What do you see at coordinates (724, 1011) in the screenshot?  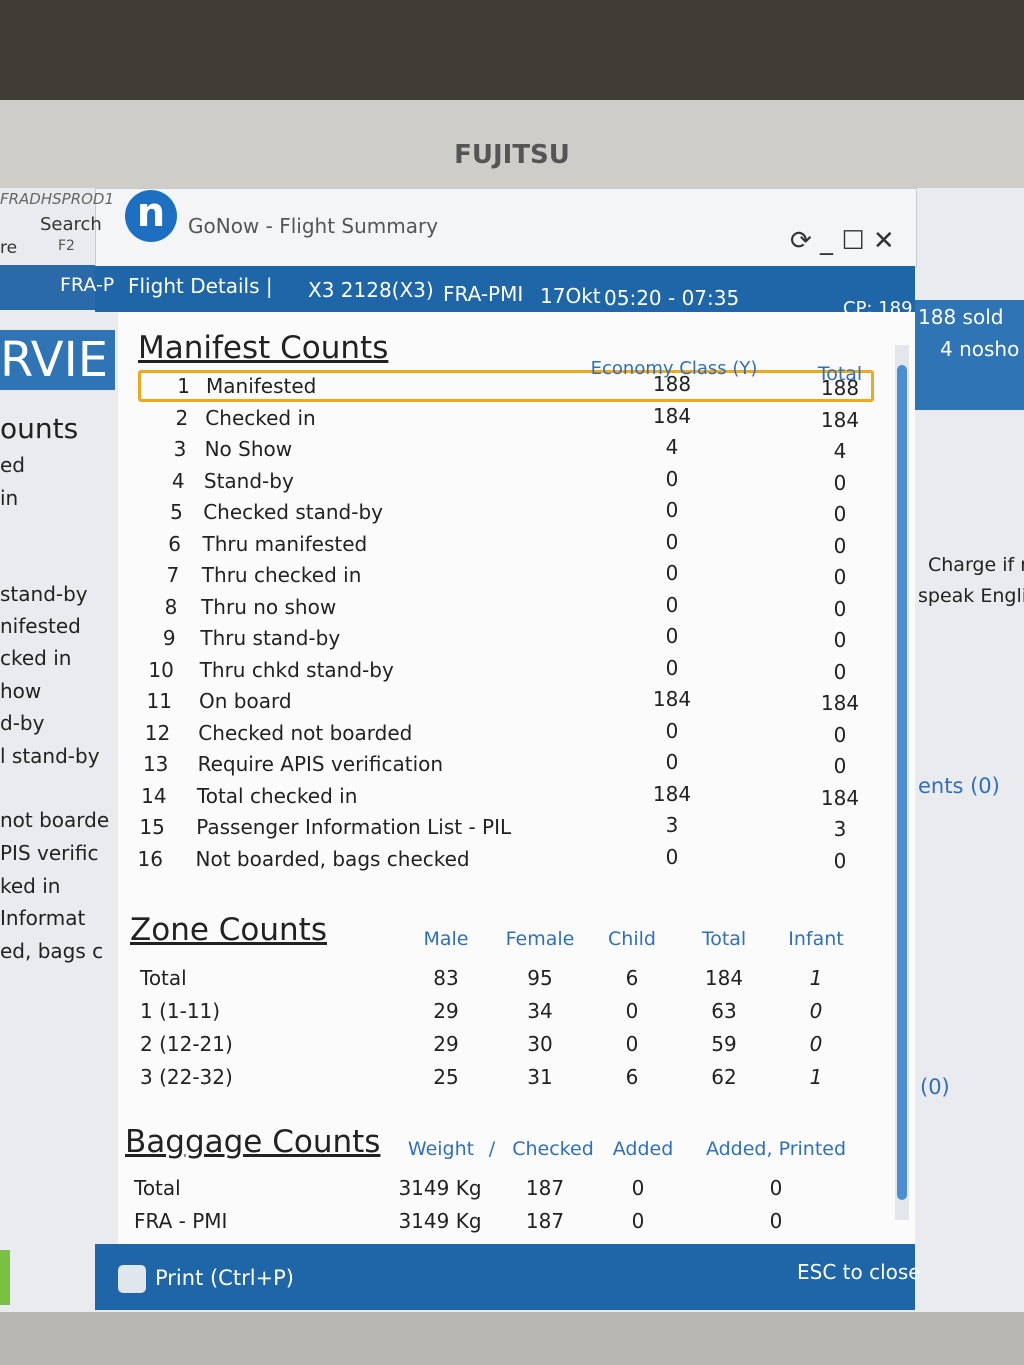 I see `zone-count: 63` at bounding box center [724, 1011].